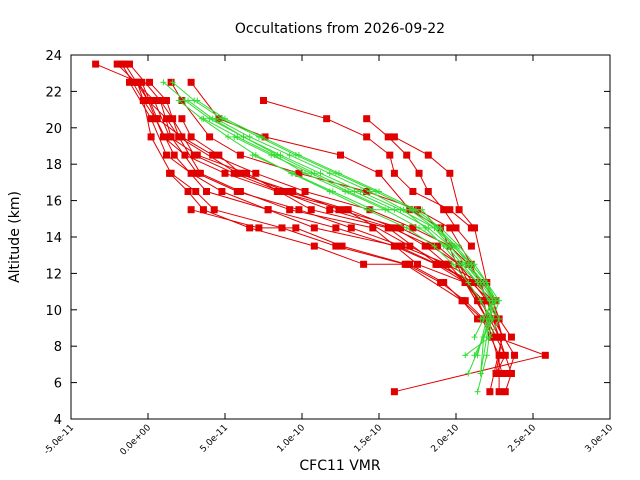 This screenshot has width=640, height=480. I want to click on y-axis-label: Altitude (km), so click(15, 237).